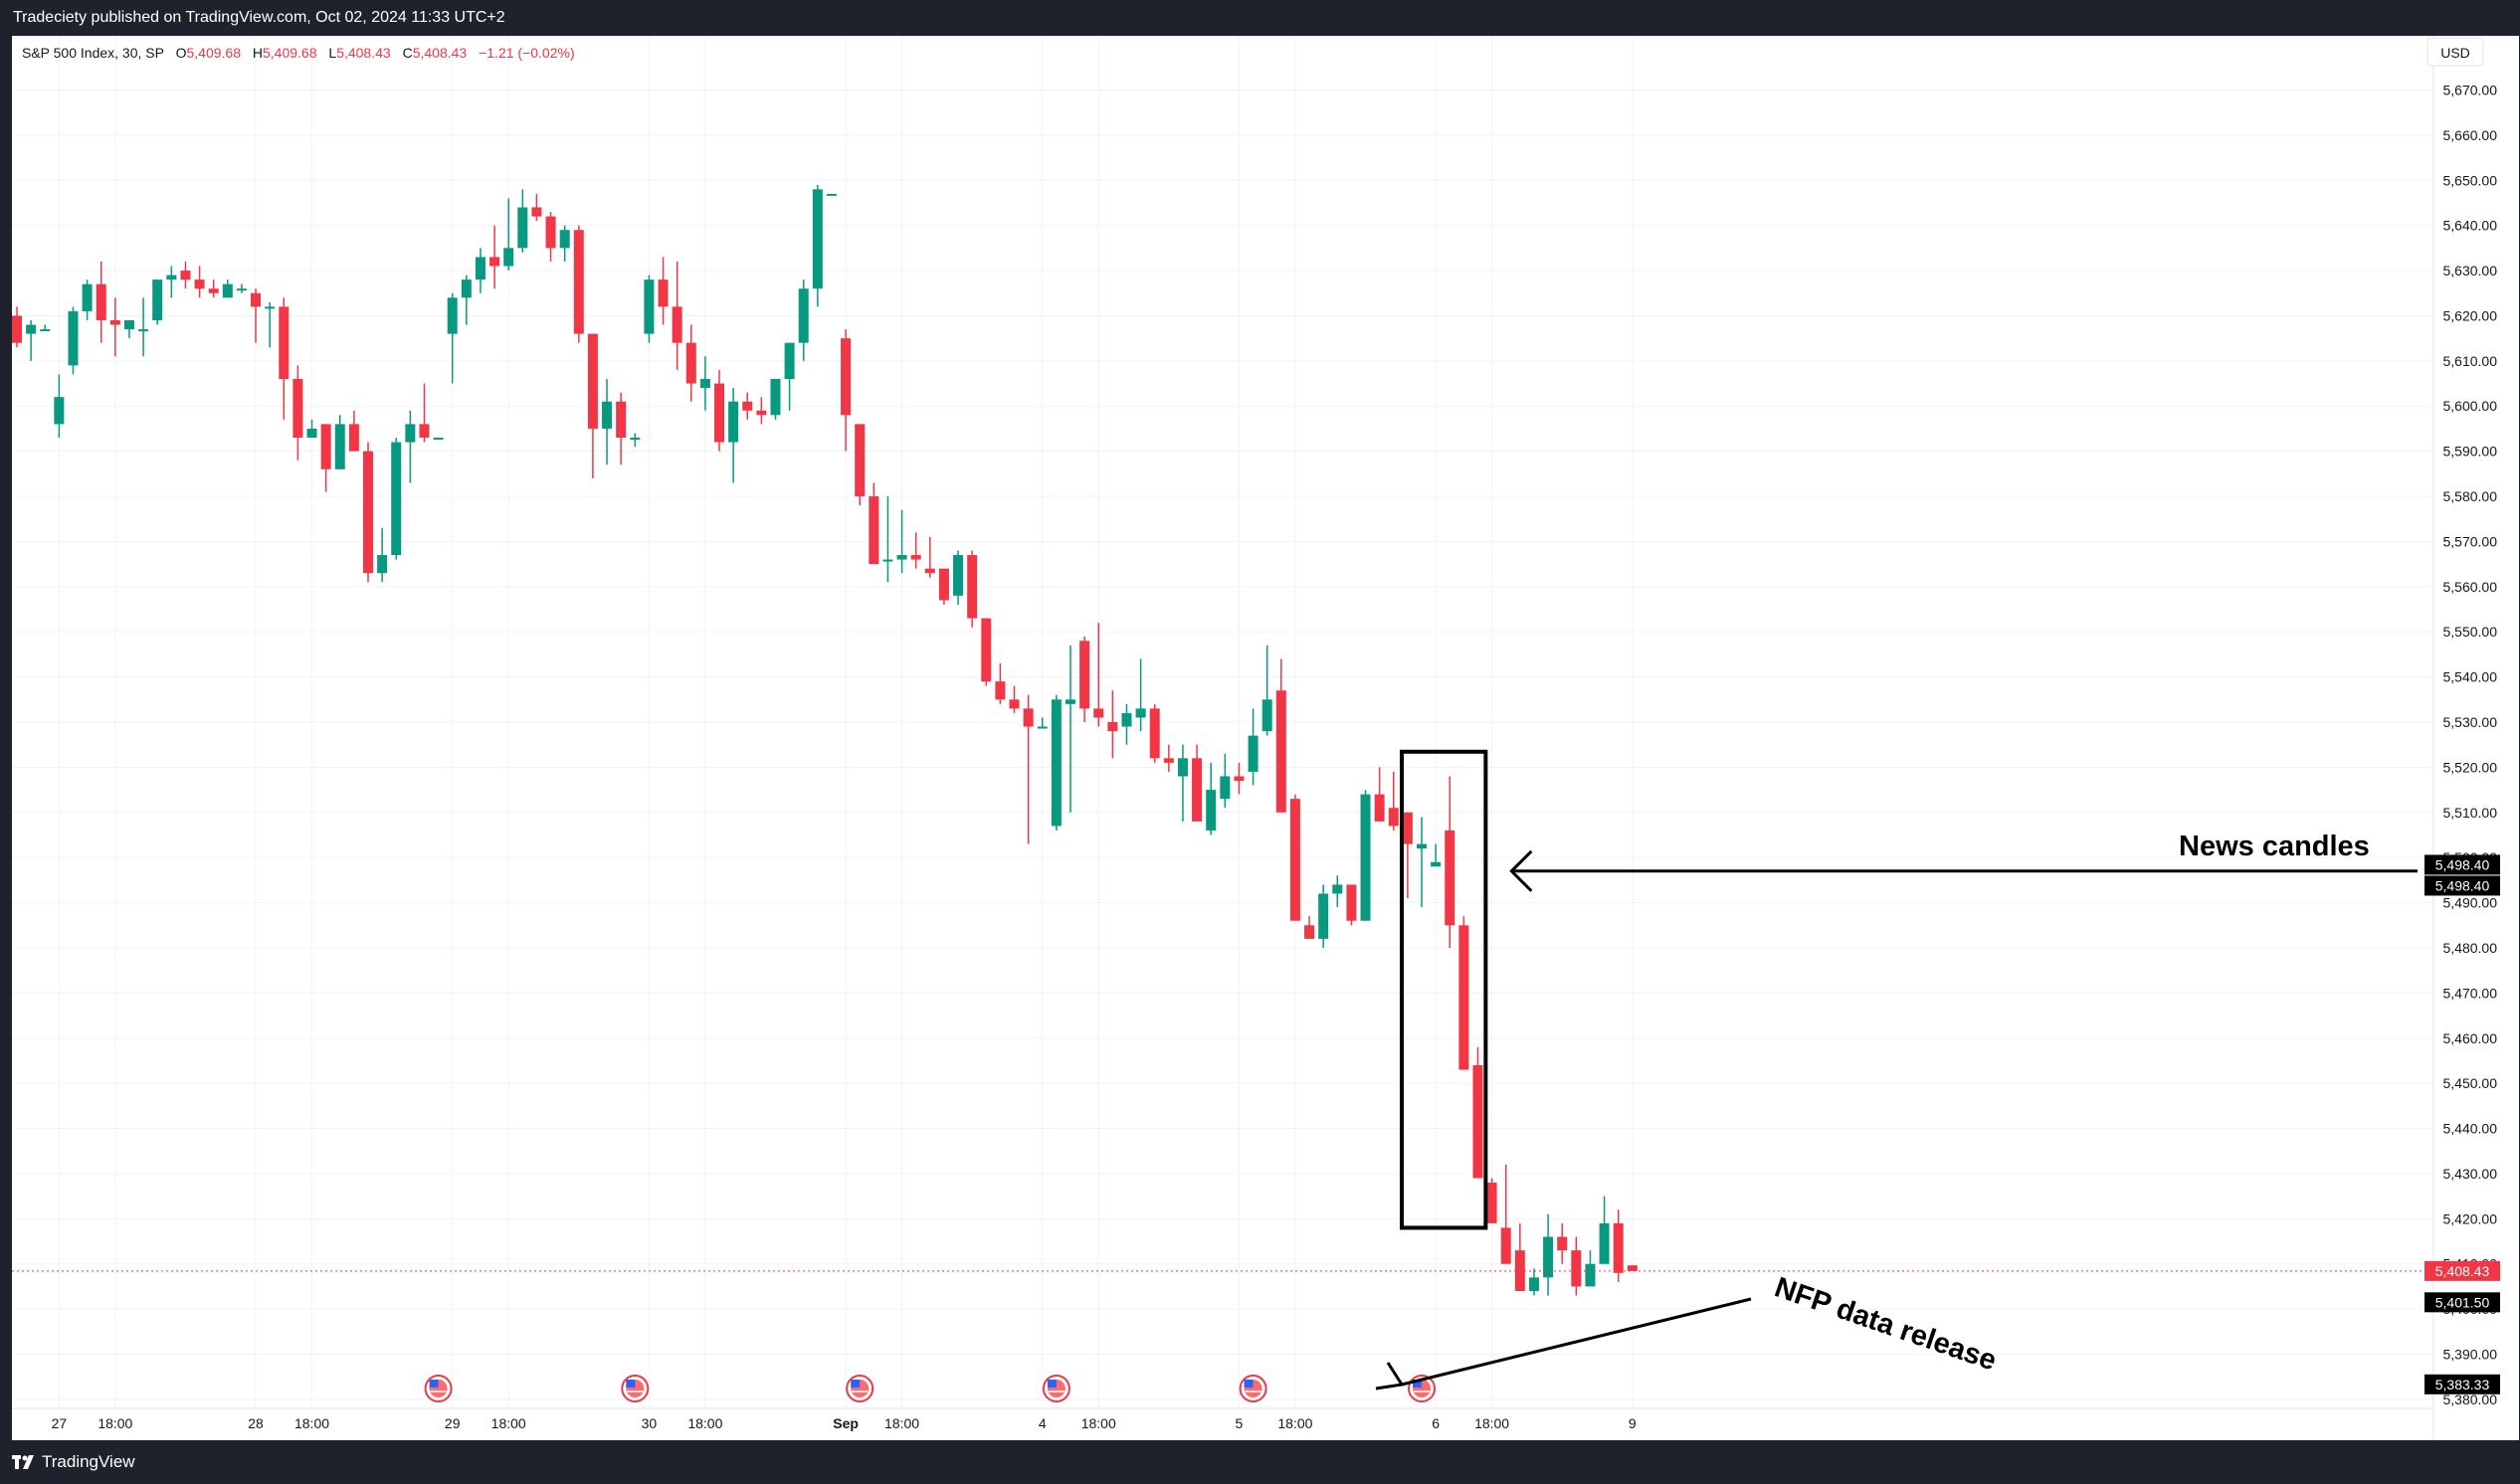 Image resolution: width=2520 pixels, height=1484 pixels. What do you see at coordinates (256, 1423) in the screenshot?
I see `time-tick-label: 28` at bounding box center [256, 1423].